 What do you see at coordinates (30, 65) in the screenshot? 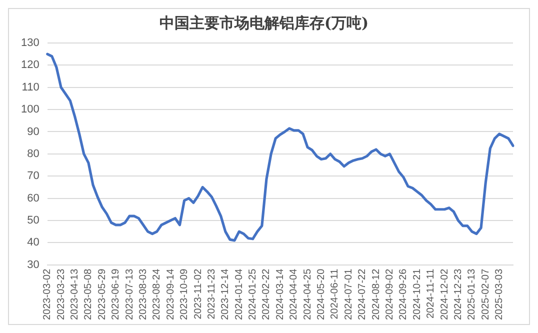
I see `y-tick-label: 120` at bounding box center [30, 65].